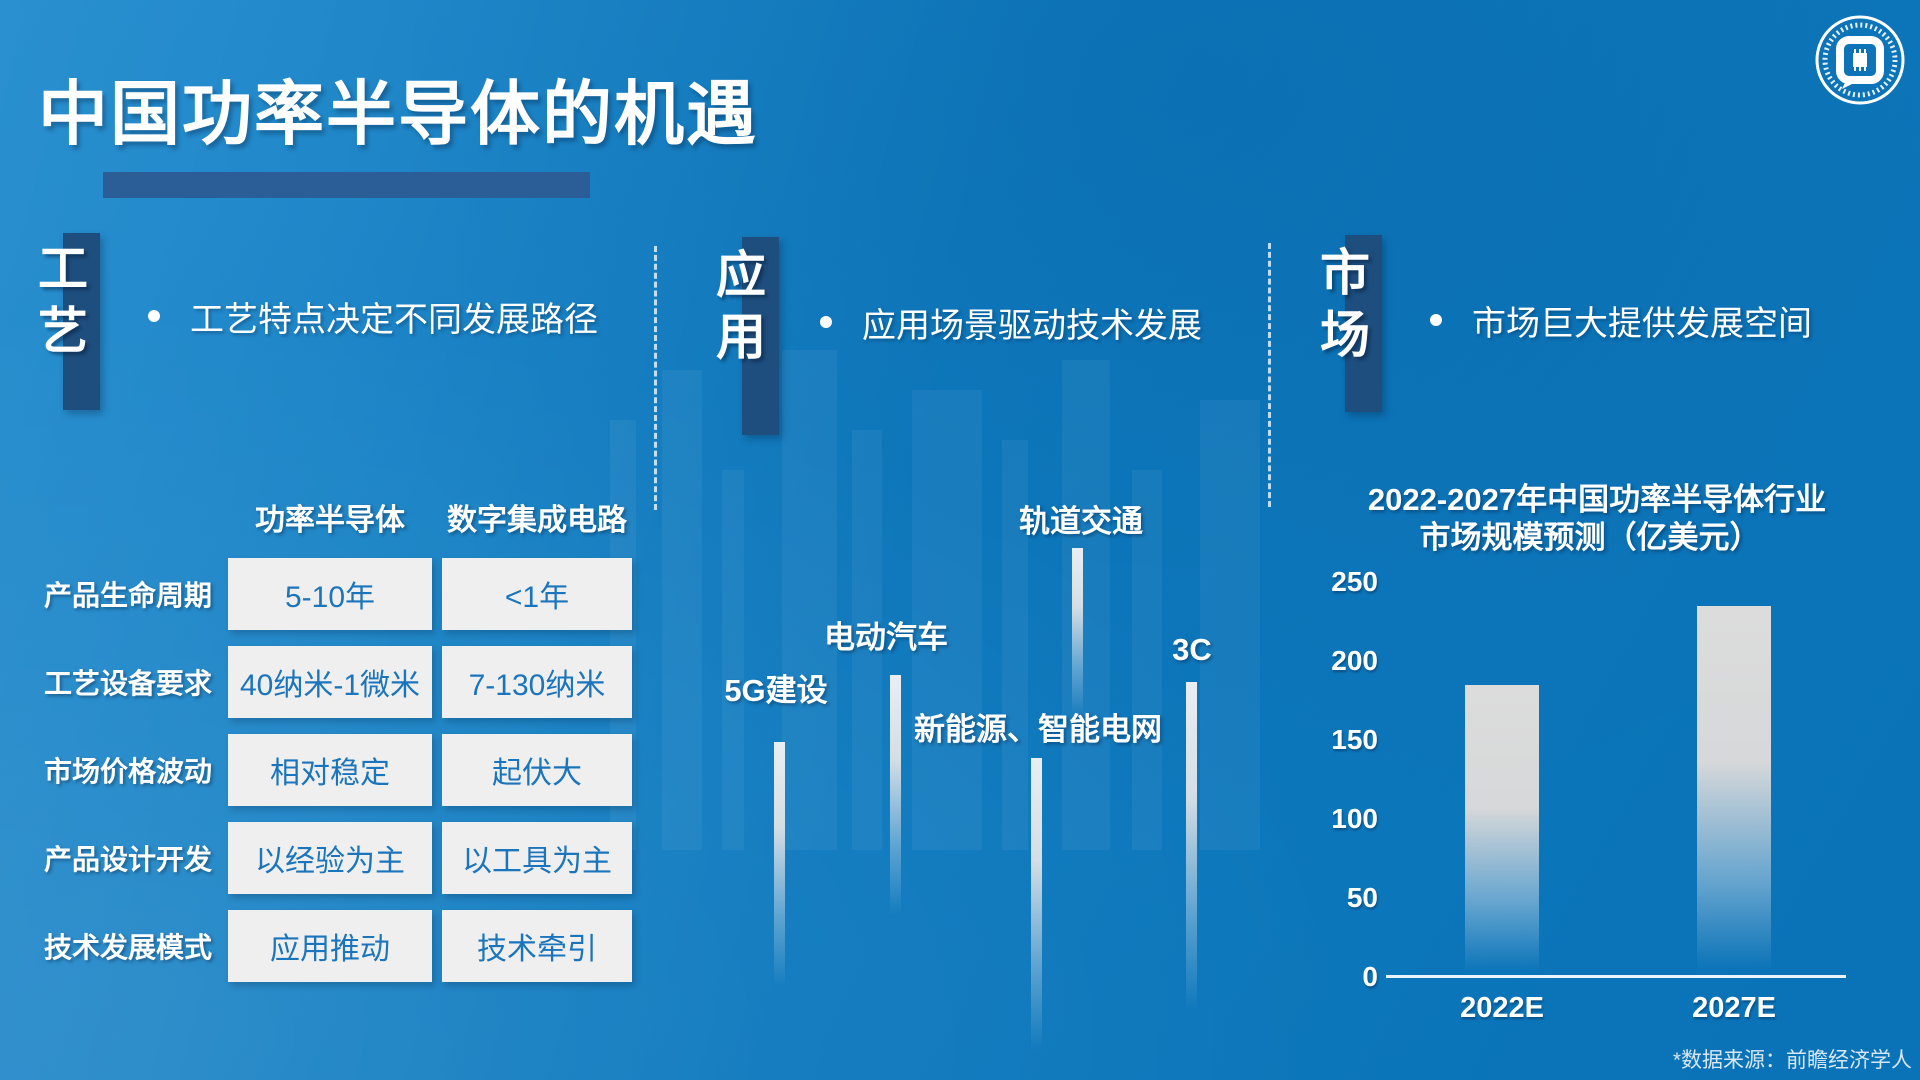 This screenshot has height=1080, width=1920. I want to click on pillar-label-3c: 3C, so click(1192, 649).